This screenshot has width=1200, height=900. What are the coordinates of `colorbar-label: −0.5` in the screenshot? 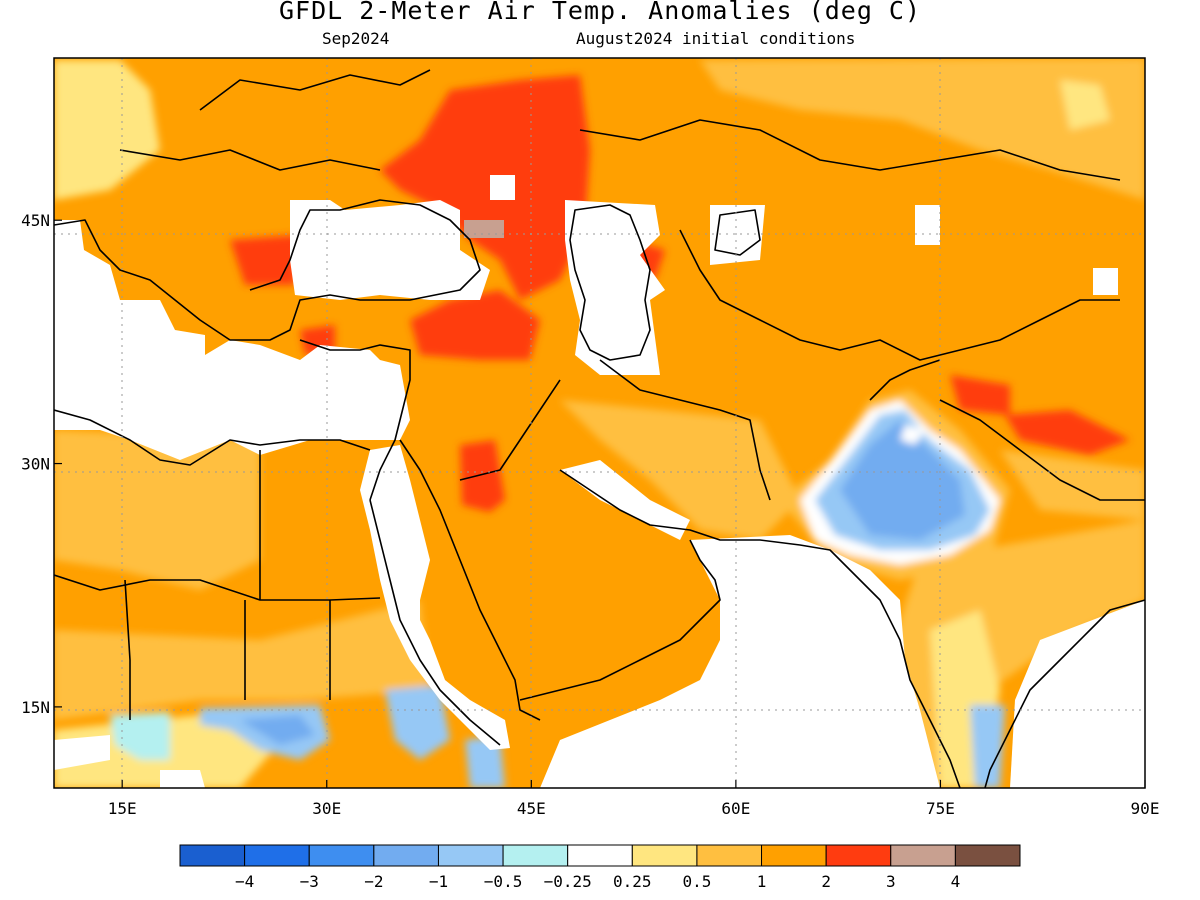 It's located at (503, 881).